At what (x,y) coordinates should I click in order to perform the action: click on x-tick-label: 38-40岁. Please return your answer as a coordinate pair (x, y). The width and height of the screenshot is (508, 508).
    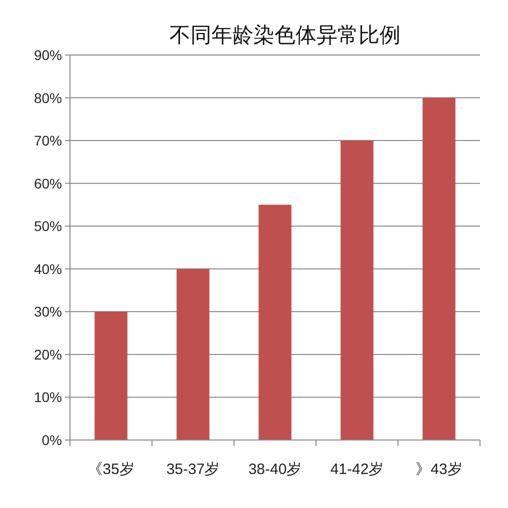
    Looking at the image, I should click on (275, 469).